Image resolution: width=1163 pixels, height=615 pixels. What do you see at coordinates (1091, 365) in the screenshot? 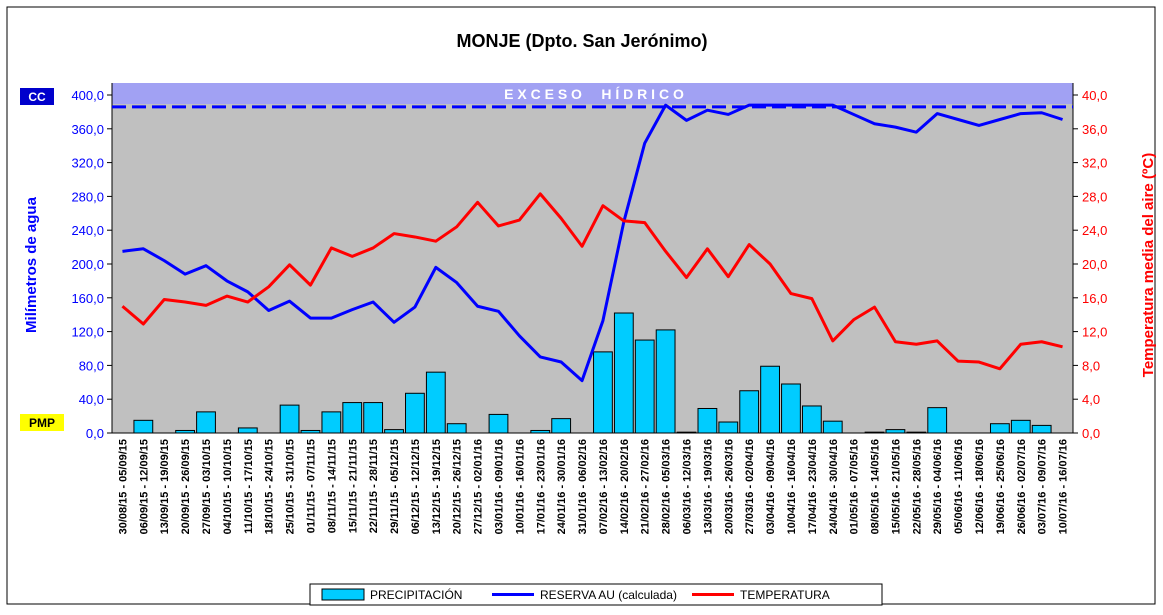
I see `y2-tick-label: 8,0` at bounding box center [1091, 365].